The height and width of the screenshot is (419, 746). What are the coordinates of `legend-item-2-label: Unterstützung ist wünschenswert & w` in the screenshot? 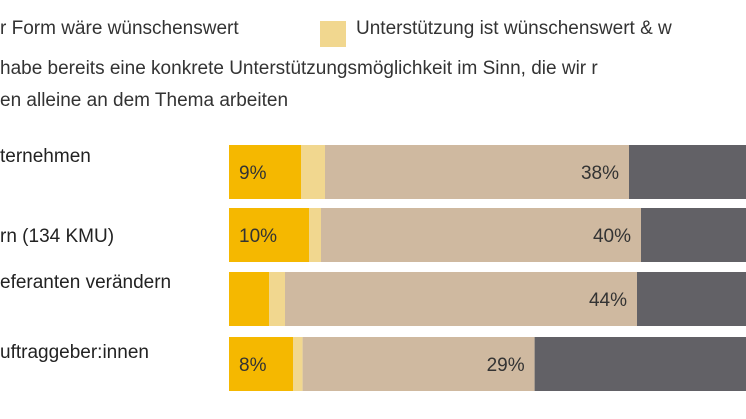 It's located at (514, 28).